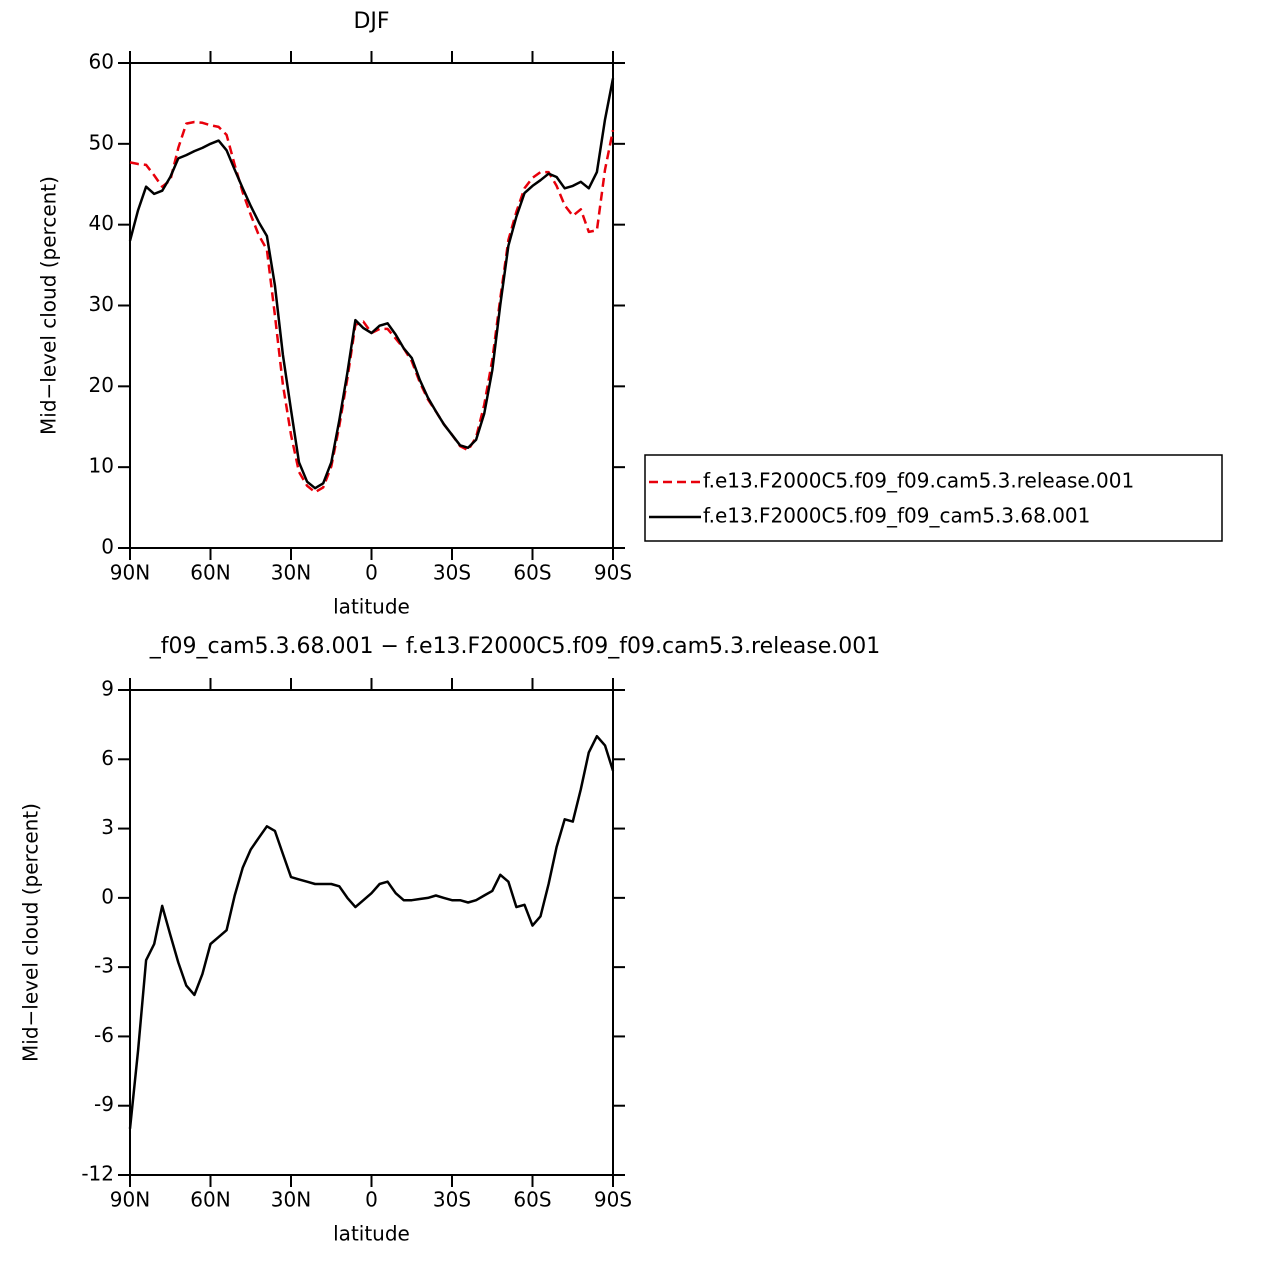 The height and width of the screenshot is (1263, 1263). Describe the element at coordinates (107, 827) in the screenshot. I see `y-tick-label: 3` at that location.